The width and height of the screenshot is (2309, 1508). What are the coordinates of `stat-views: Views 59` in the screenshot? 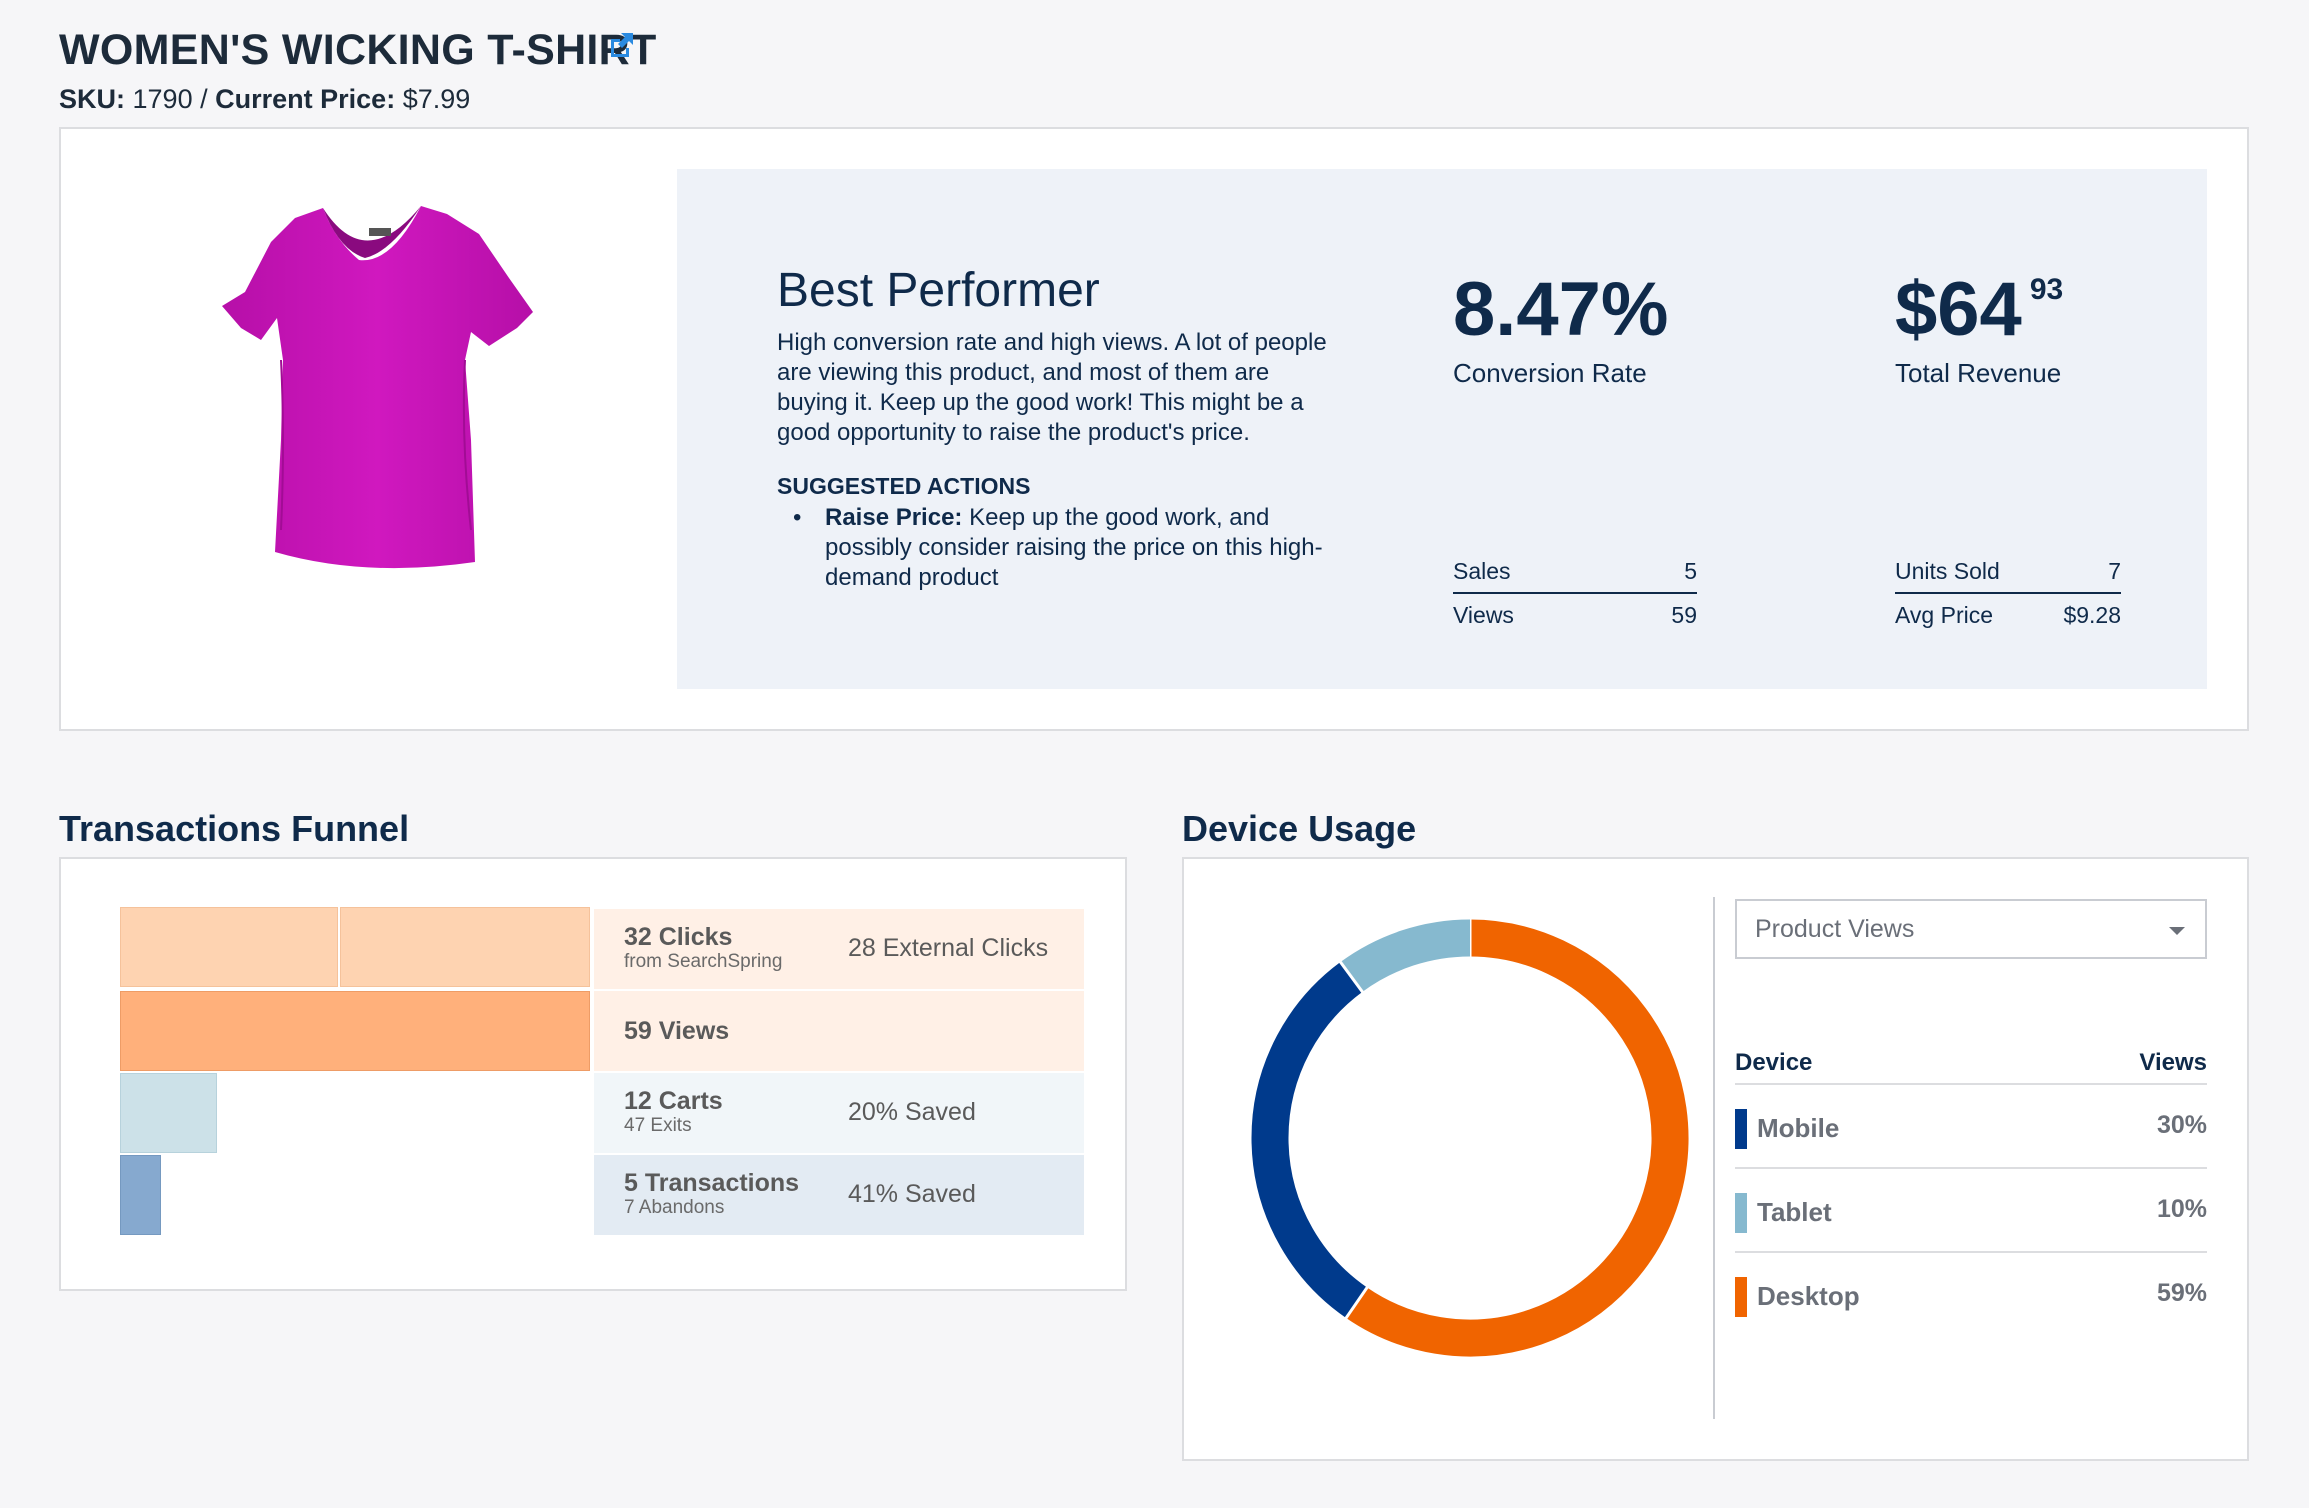 It's located at (1575, 620).